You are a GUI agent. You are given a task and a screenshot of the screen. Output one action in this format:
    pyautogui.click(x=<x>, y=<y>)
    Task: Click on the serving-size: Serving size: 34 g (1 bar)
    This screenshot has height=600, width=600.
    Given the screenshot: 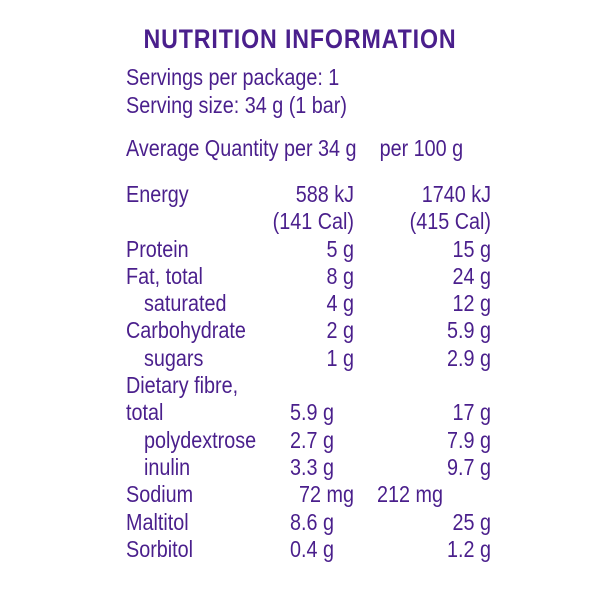 What is the action you would take?
    pyautogui.click(x=236, y=105)
    